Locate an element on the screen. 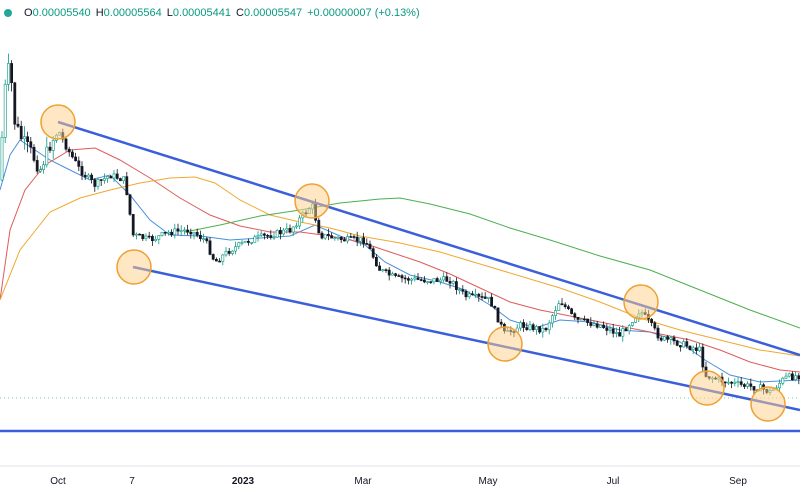  change-value: +0.00000007 (+0.13%) is located at coordinates (363, 13).